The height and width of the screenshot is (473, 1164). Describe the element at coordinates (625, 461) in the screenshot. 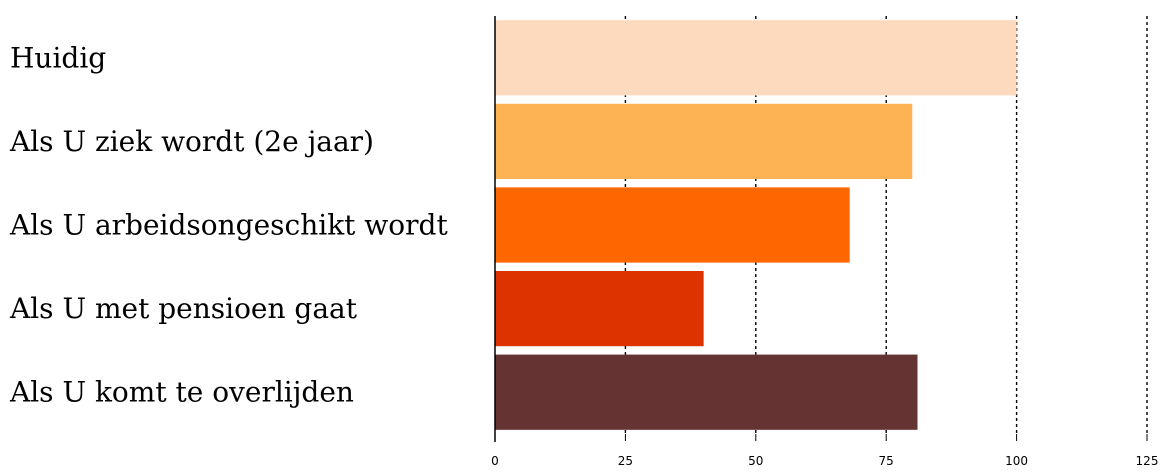

I see `x-tick-label-25: 25` at that location.